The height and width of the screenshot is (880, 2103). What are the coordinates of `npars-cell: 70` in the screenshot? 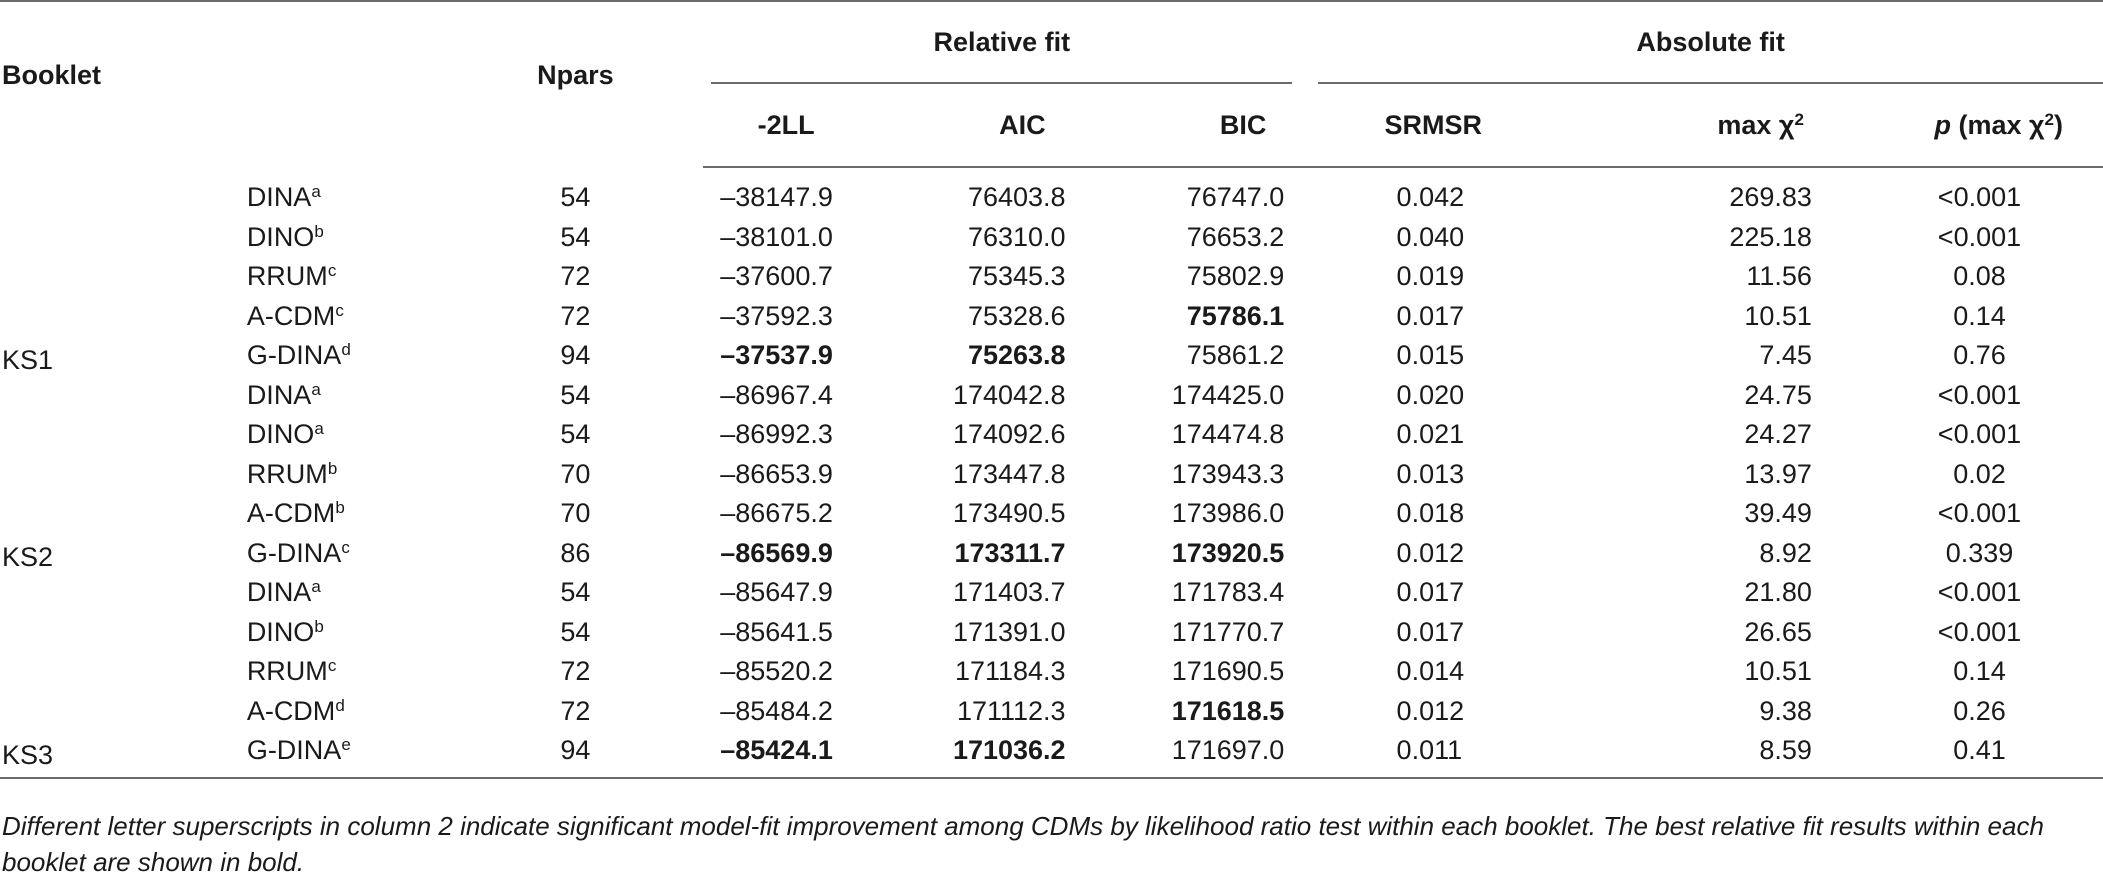 It's located at (575, 513).